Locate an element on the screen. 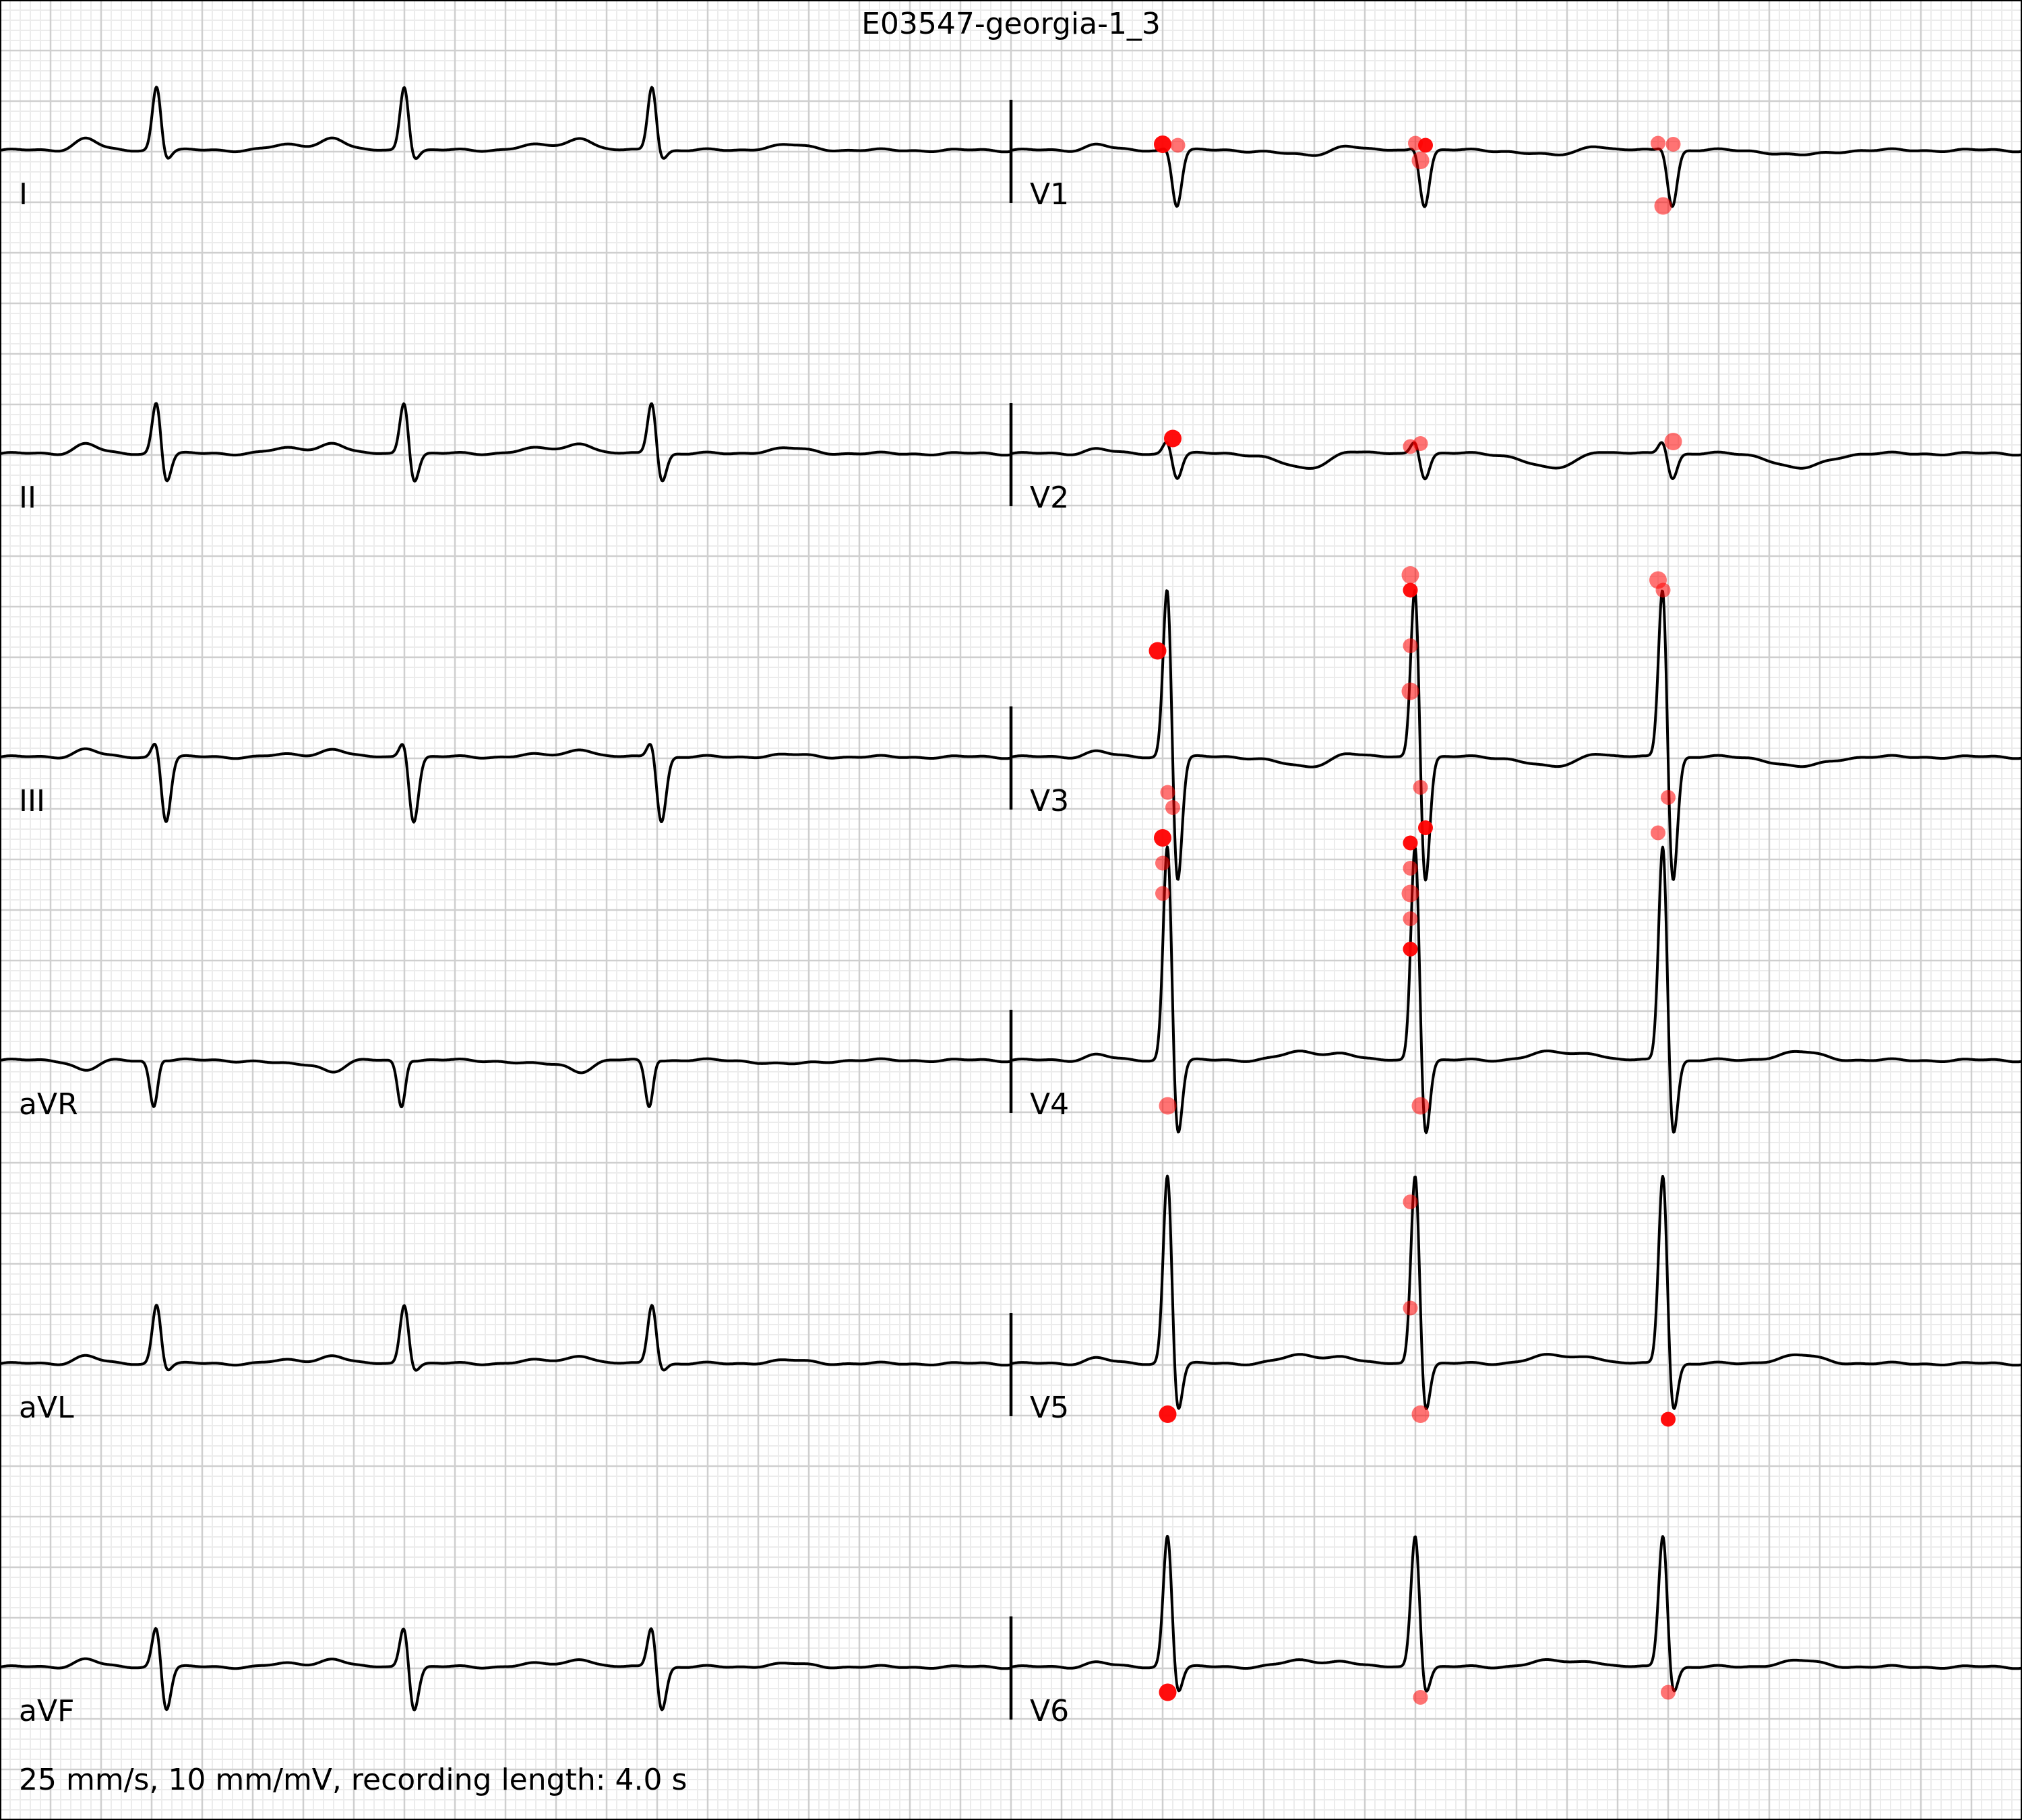 The image size is (2022, 1820). lead-label-aVR: aVR is located at coordinates (48, 1104).